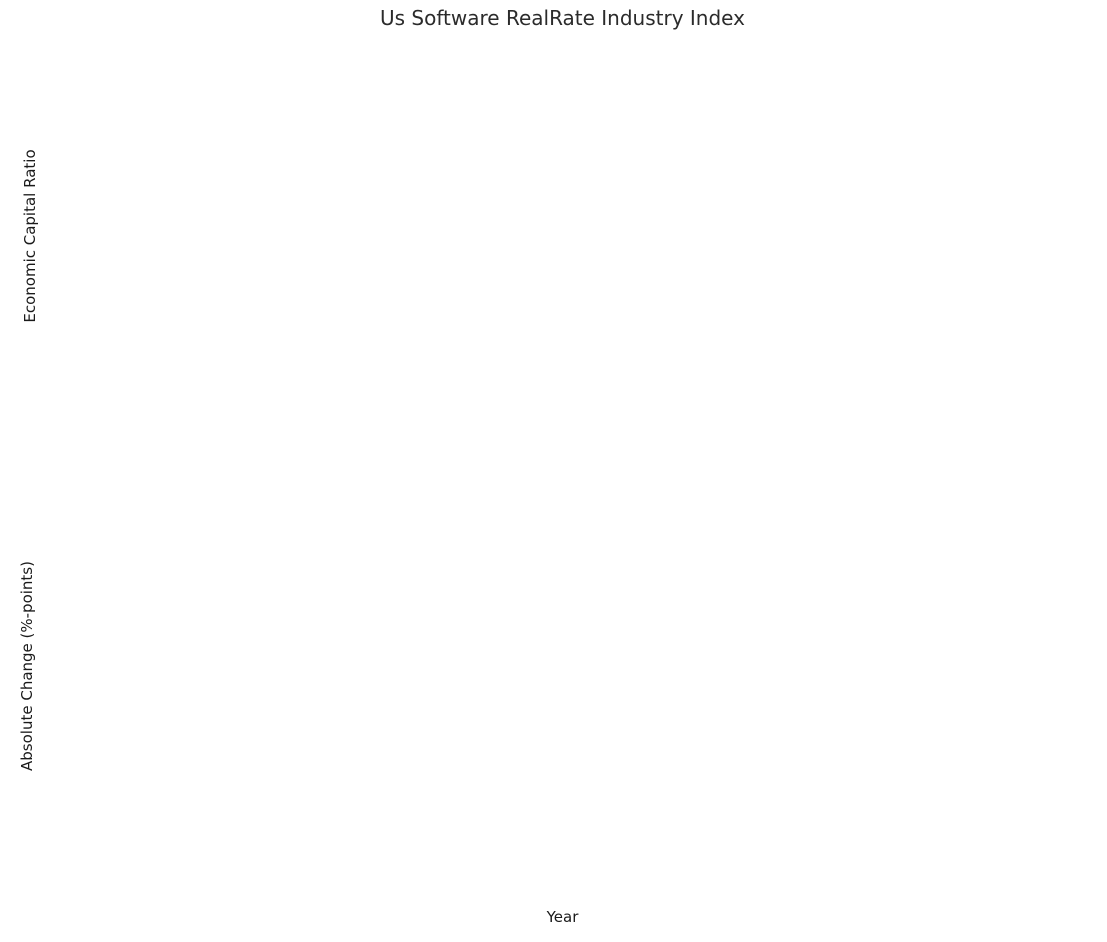 Image resolution: width=1107 pixels, height=942 pixels. I want to click on chart-title: Us Software RealRate Industry Index, so click(562, 18).